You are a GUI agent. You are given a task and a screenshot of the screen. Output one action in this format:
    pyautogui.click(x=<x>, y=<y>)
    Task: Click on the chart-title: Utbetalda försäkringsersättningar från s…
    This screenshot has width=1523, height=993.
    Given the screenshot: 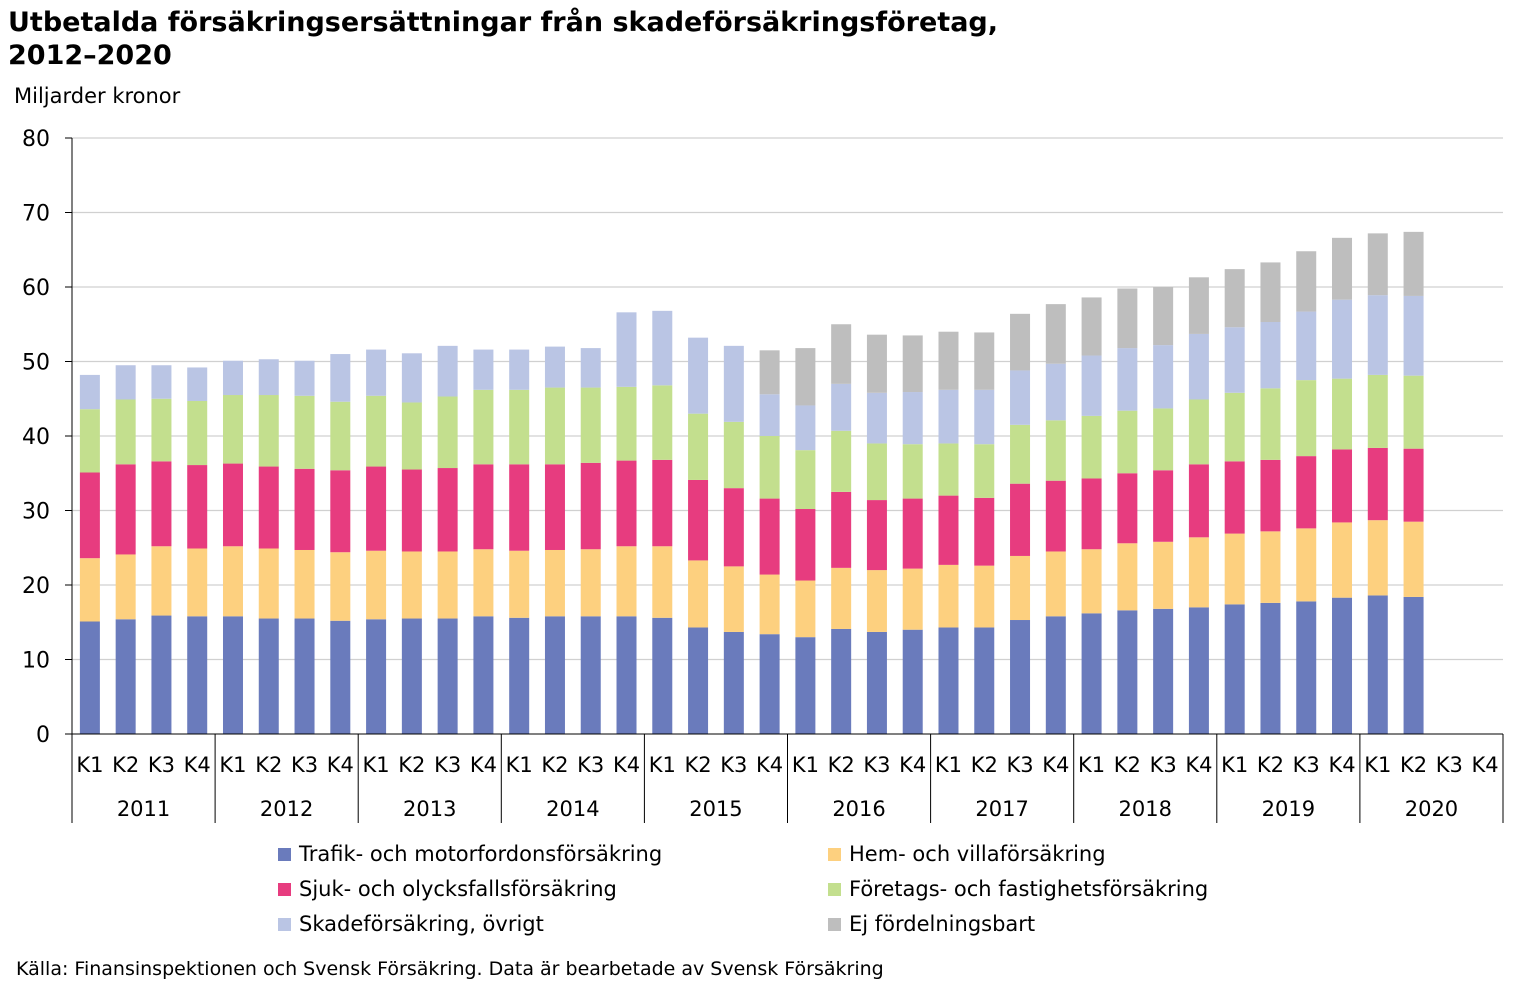 What is the action you would take?
    pyautogui.click(x=608, y=39)
    